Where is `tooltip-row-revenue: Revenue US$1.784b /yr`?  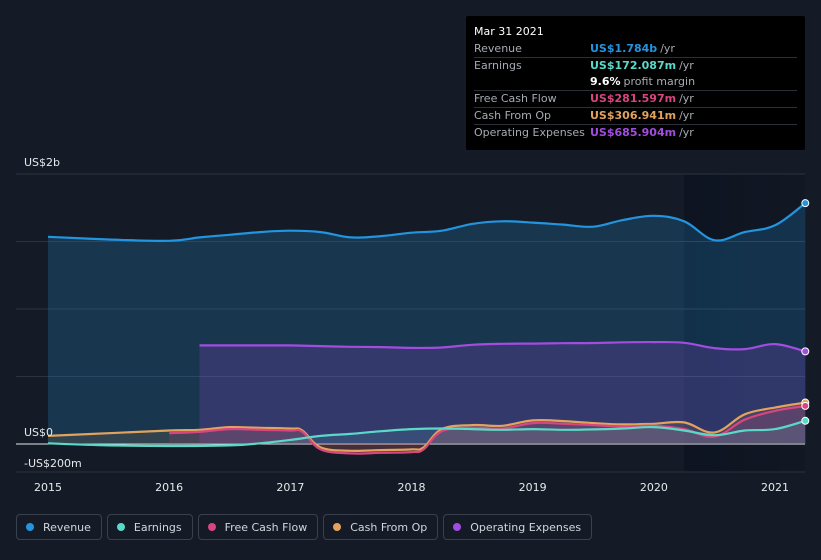
tooltip-row-revenue: Revenue US$1.784b /yr is located at coordinates (635, 49).